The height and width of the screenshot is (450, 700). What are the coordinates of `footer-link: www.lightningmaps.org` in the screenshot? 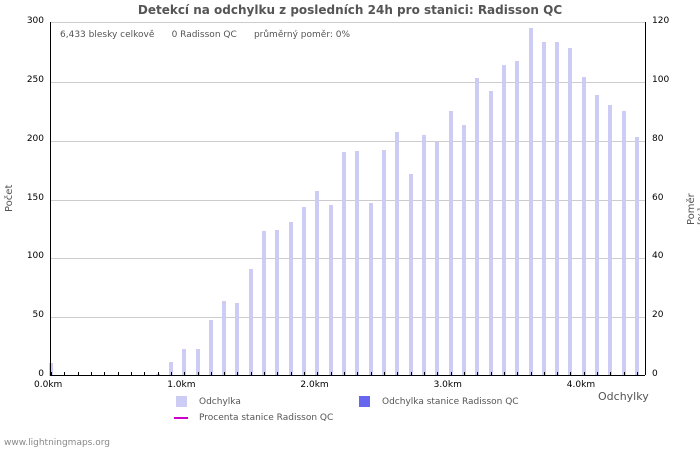 It's located at (57, 443).